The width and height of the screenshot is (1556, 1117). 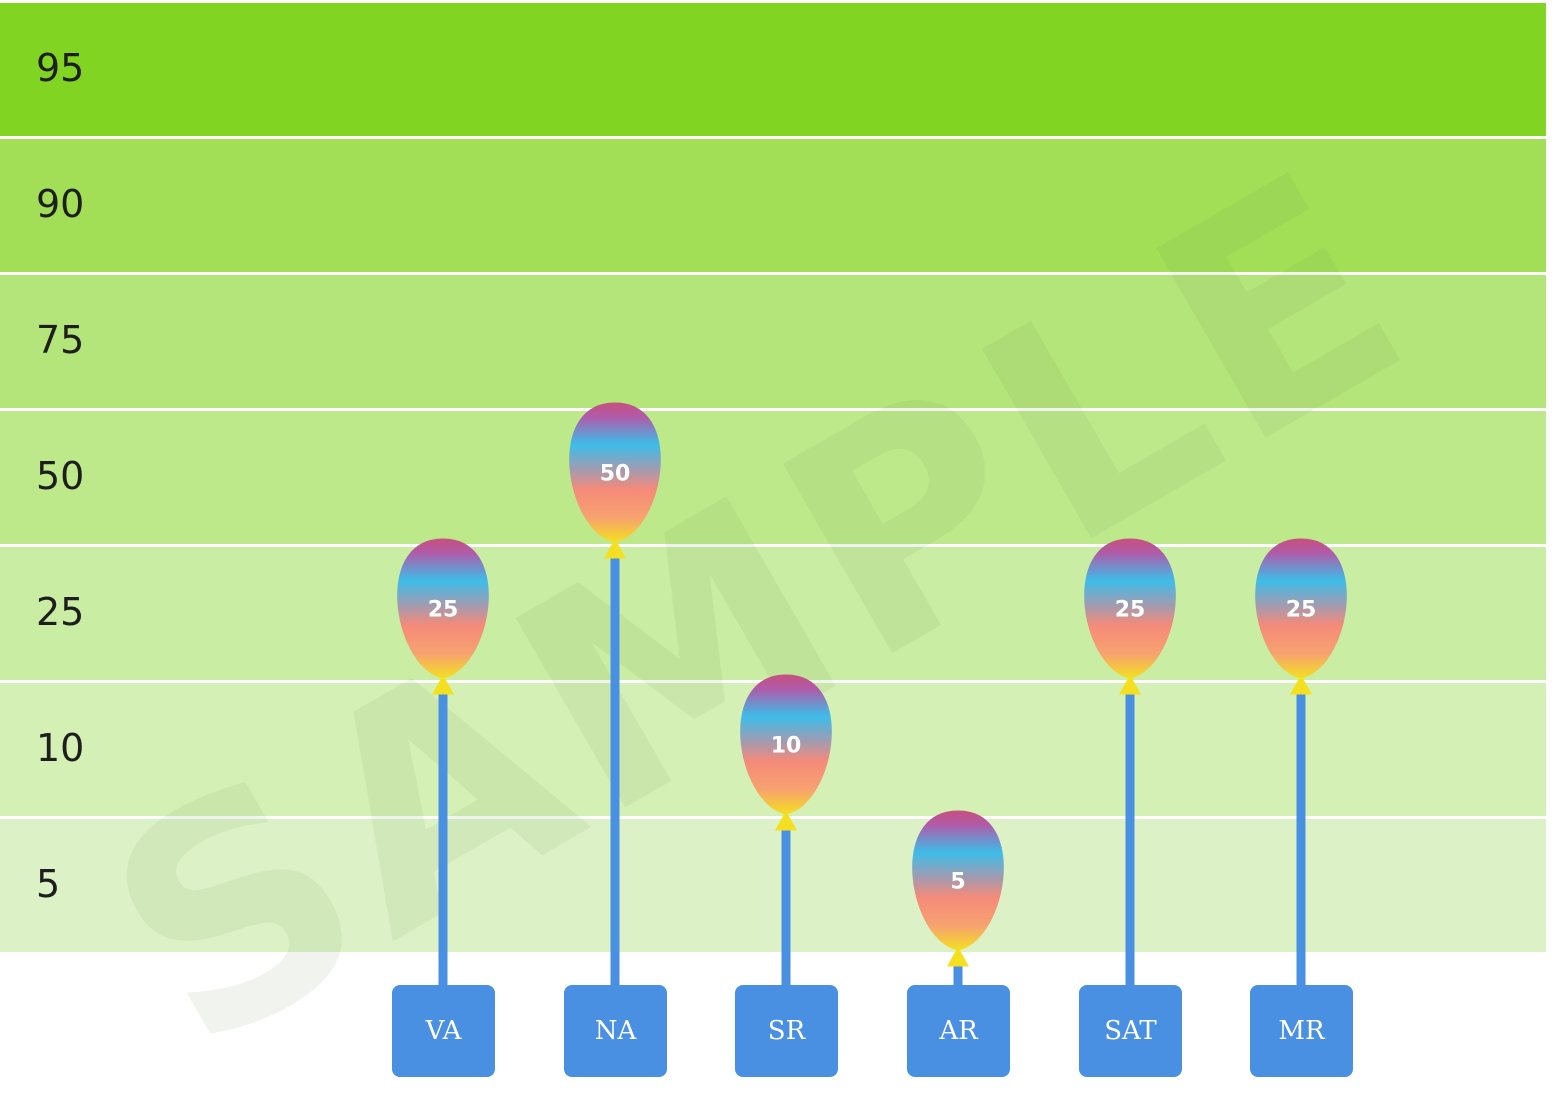 I want to click on balloon-ar, so click(x=958, y=880).